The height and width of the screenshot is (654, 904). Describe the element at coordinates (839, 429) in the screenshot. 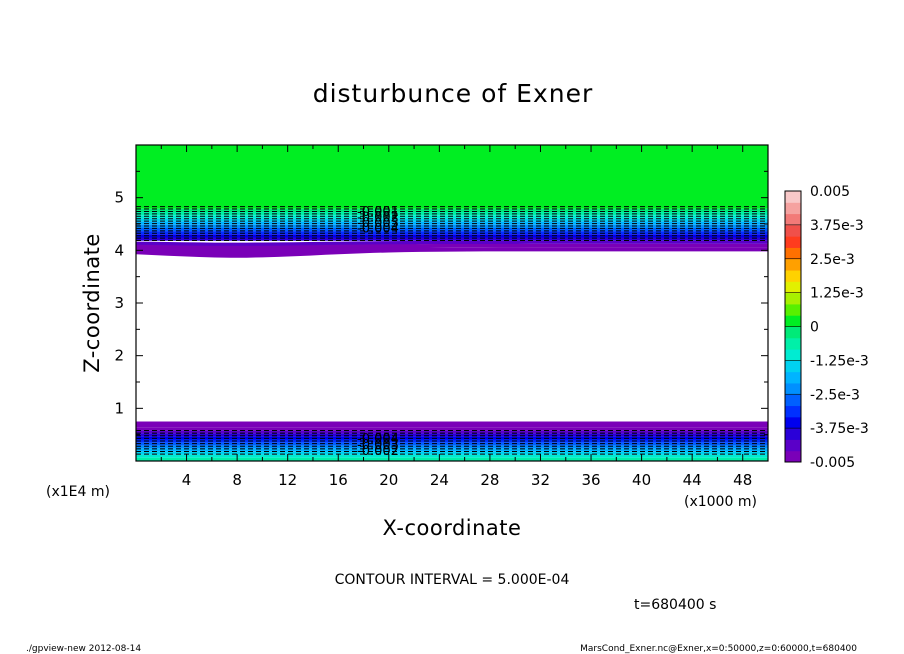

I see `colorbar-label: -3.75e-3` at that location.